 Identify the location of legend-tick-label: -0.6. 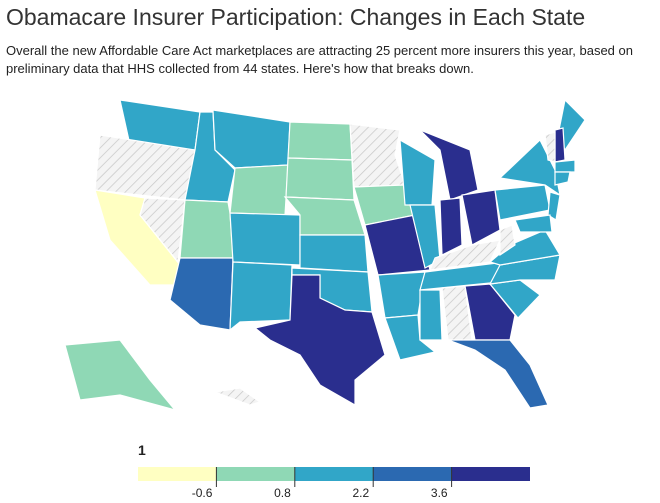
(202, 493).